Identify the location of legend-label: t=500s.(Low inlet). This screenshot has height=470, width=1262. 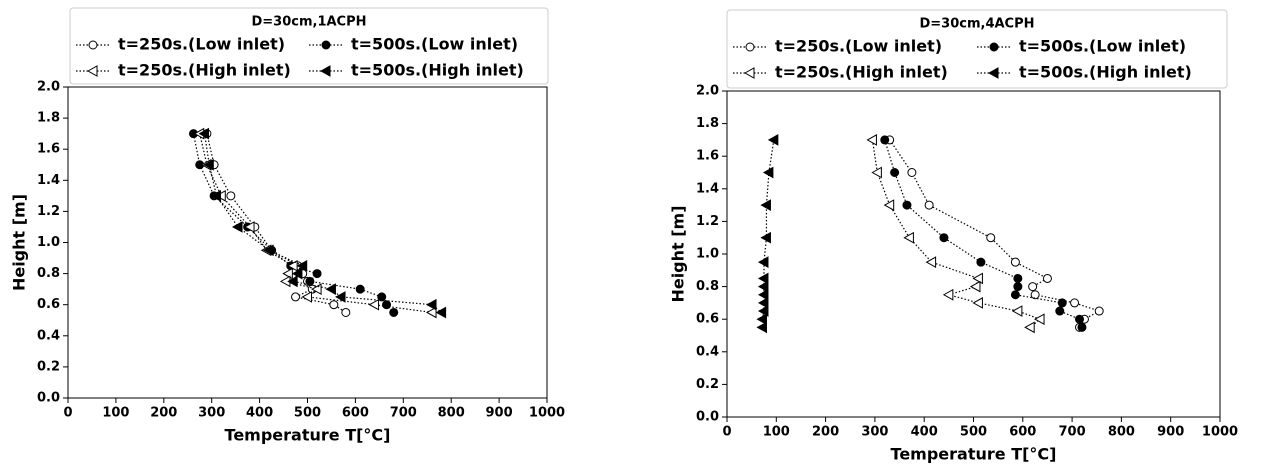
(434, 44).